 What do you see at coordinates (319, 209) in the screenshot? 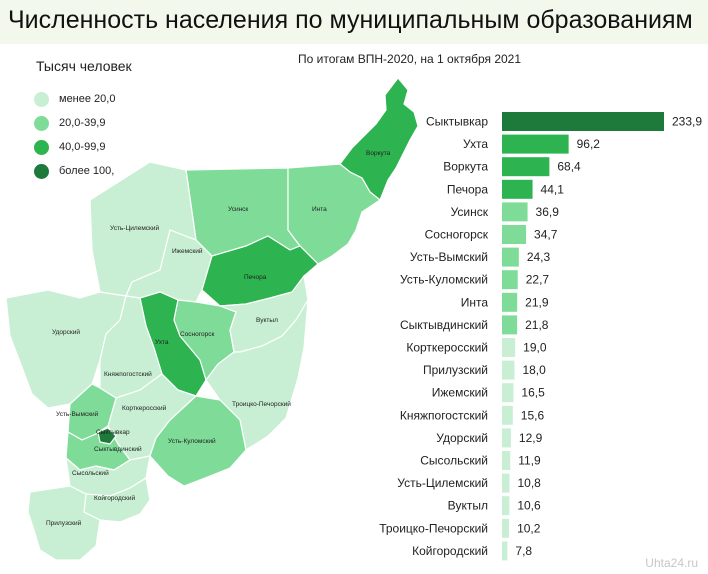
I see `map-label-inta: Инта` at bounding box center [319, 209].